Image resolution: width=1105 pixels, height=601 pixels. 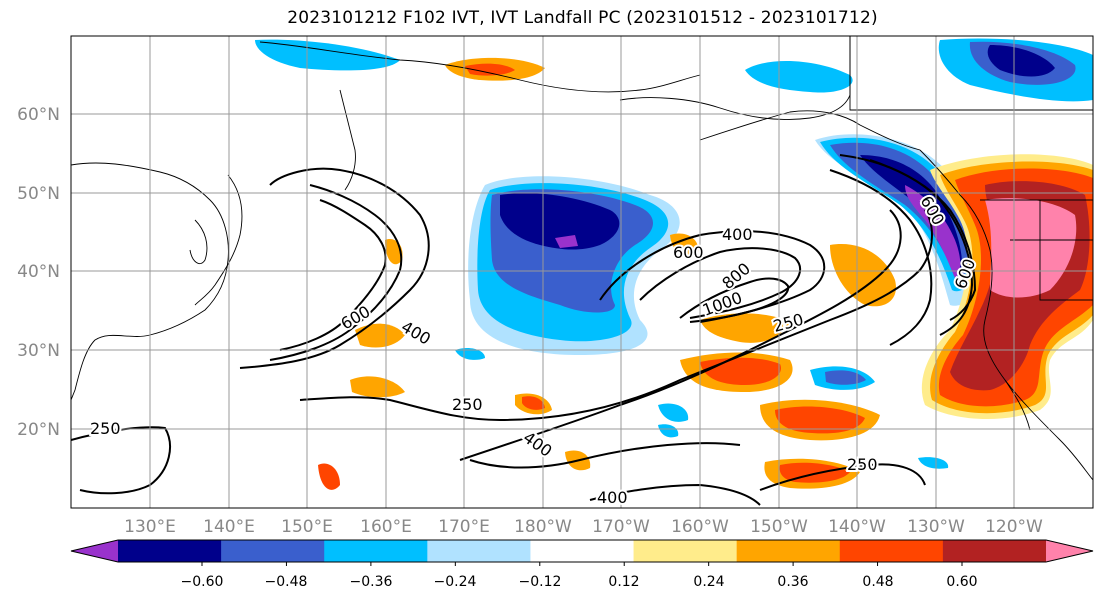 I want to click on contour-250-coast, so click(x=881, y=257).